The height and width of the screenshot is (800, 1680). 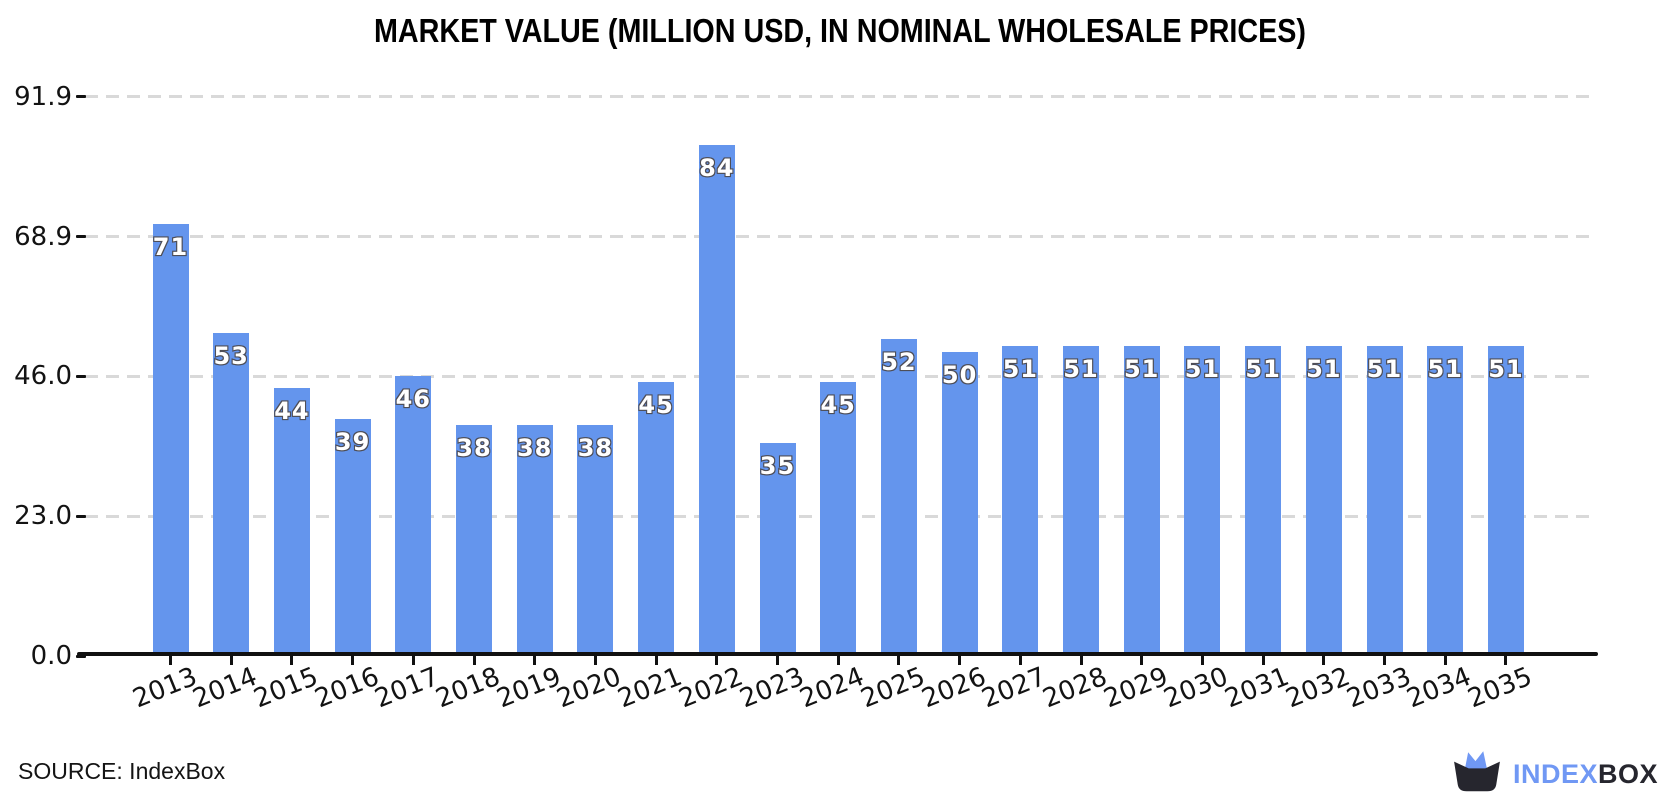 I want to click on bar-value-label: 35, so click(x=777, y=466).